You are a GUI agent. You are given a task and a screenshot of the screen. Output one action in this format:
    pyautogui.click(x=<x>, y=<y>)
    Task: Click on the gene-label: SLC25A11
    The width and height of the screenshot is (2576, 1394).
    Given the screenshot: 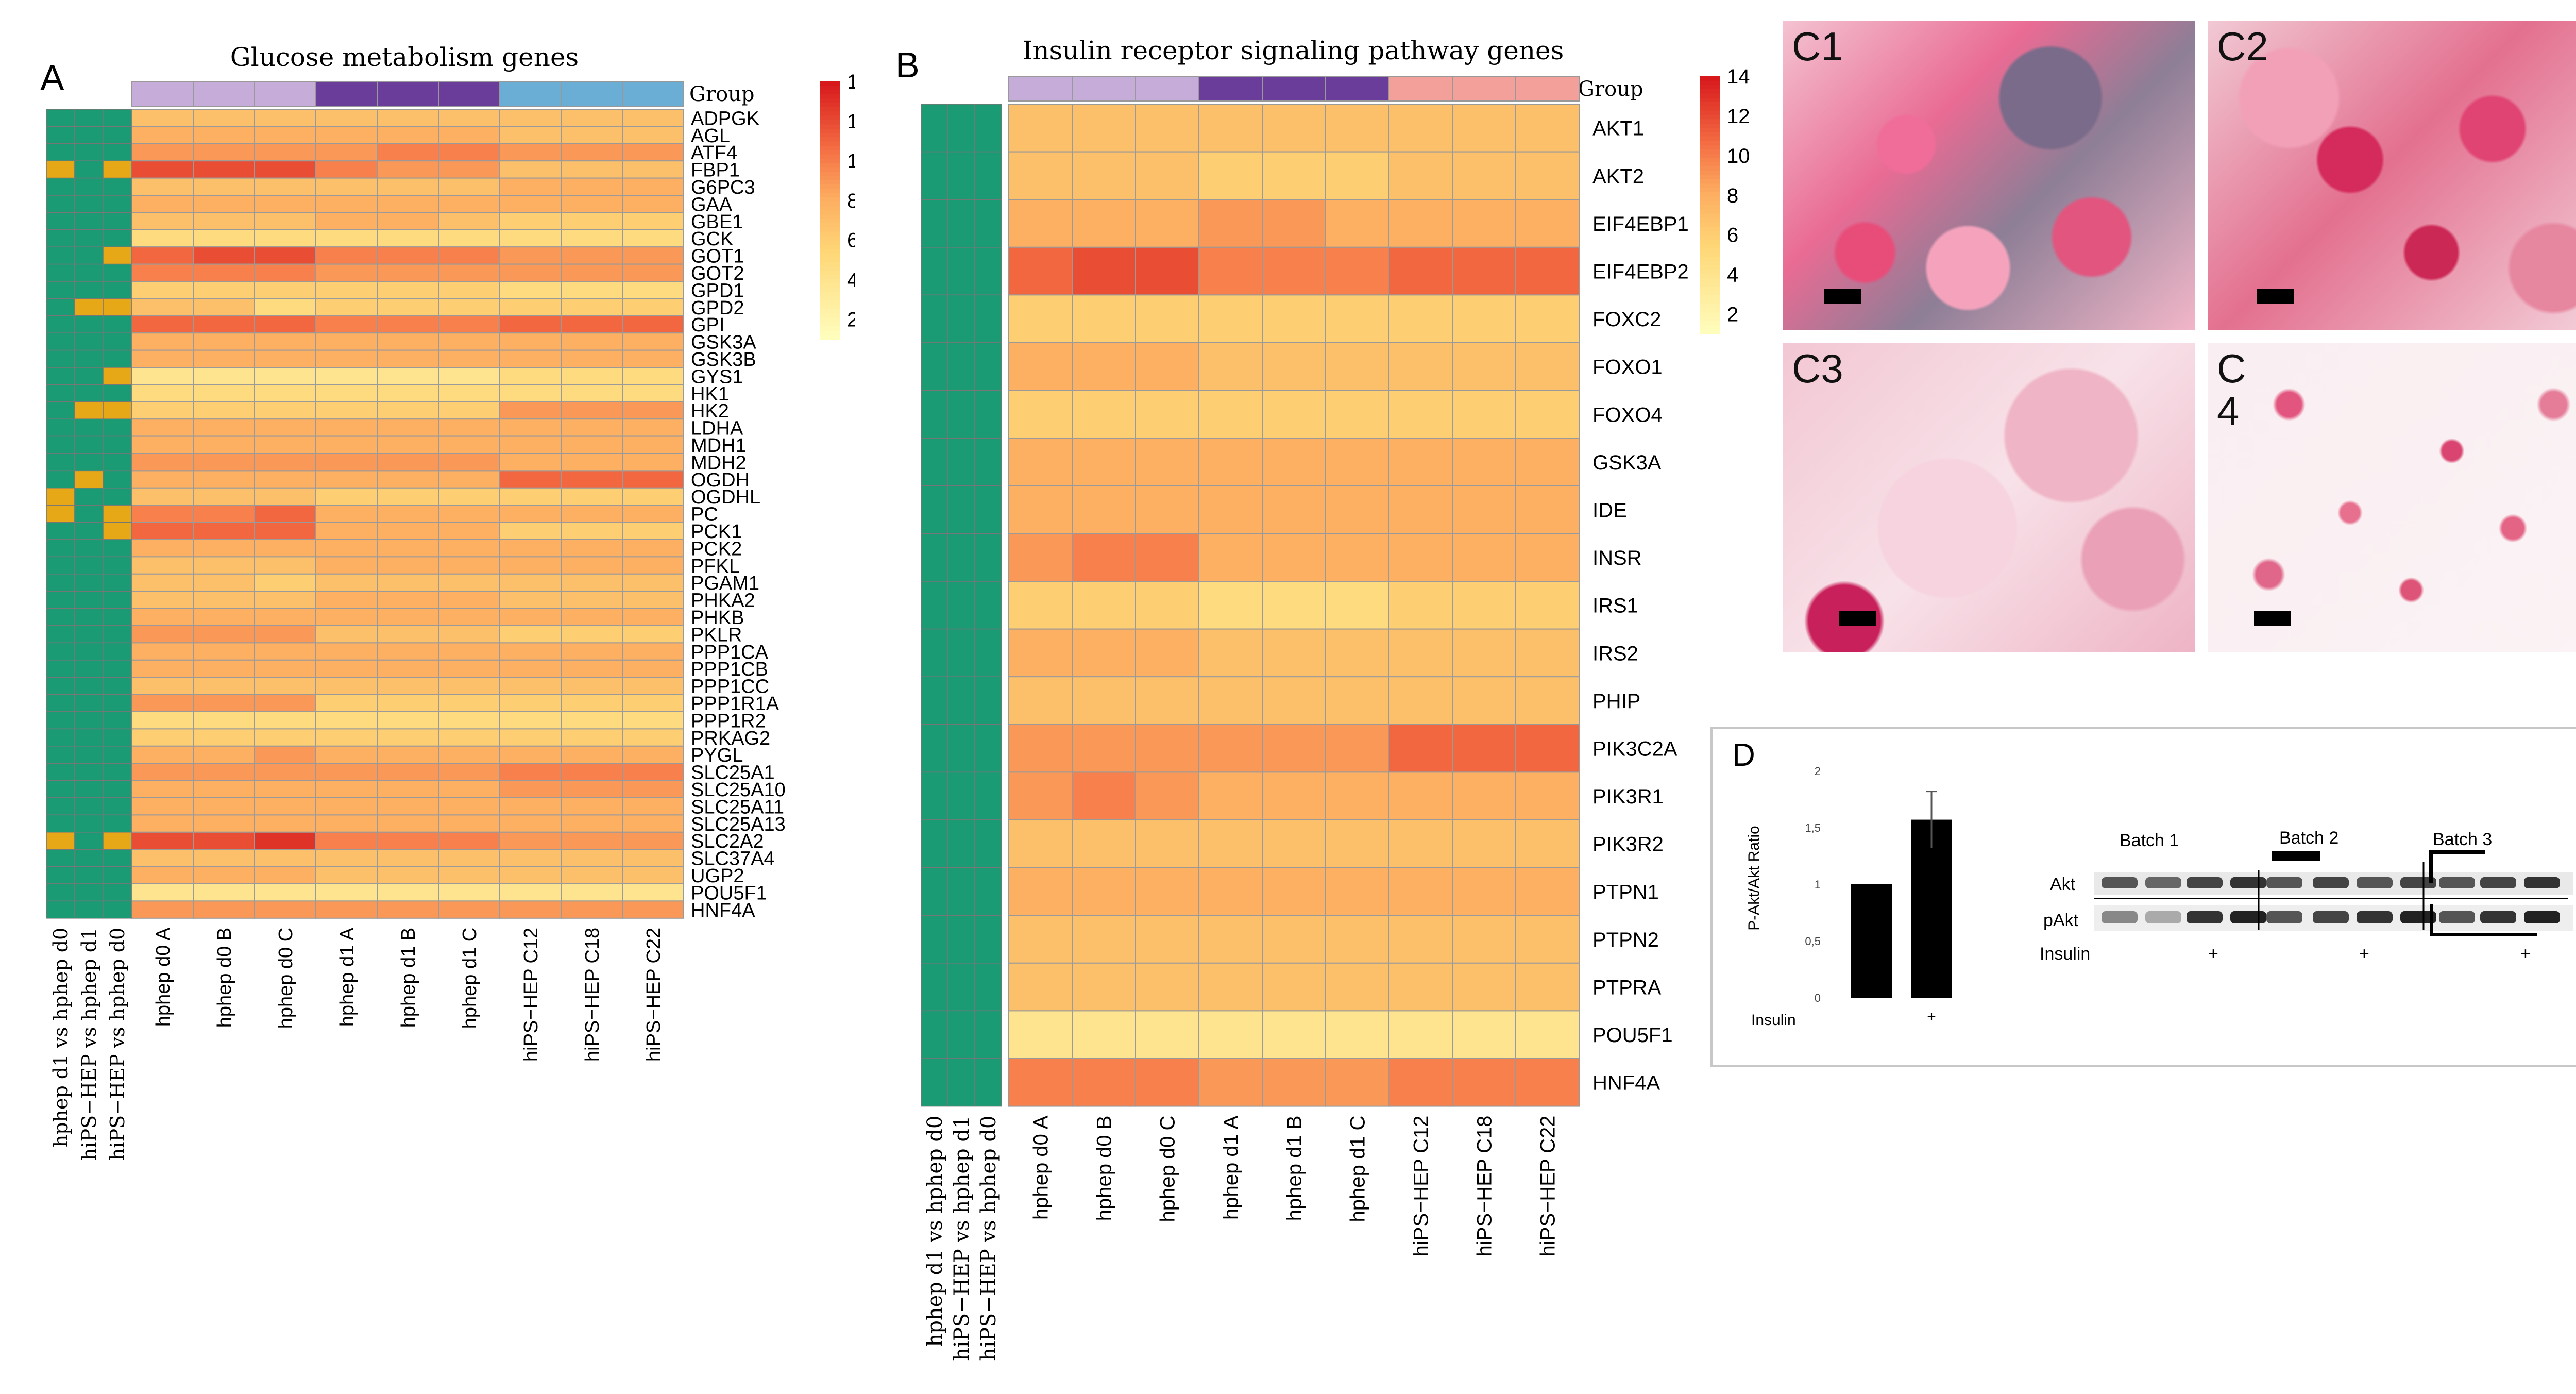 What is the action you would take?
    pyautogui.click(x=737, y=807)
    